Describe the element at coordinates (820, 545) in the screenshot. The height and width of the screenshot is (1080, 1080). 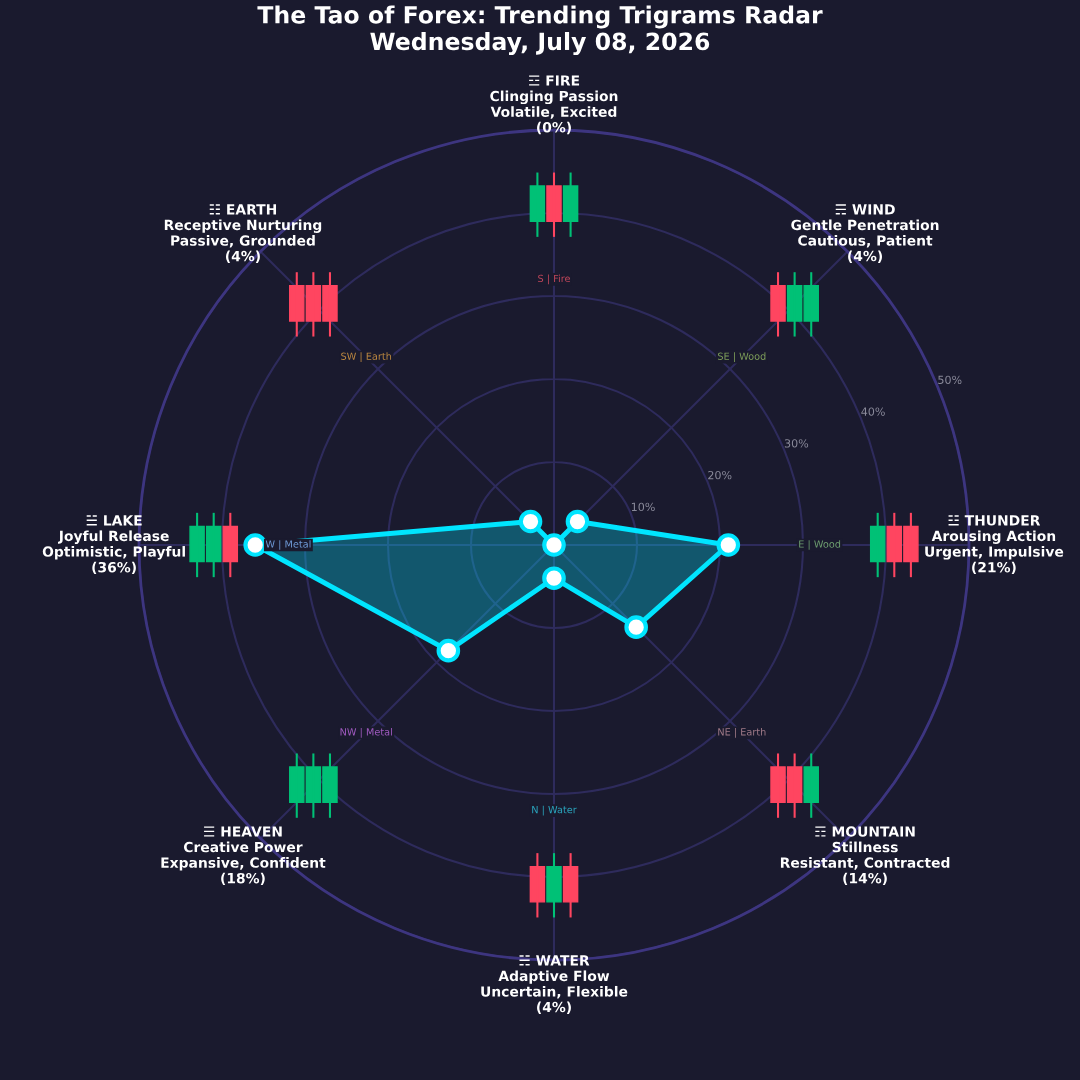
I see `text: E | Wood` at that location.